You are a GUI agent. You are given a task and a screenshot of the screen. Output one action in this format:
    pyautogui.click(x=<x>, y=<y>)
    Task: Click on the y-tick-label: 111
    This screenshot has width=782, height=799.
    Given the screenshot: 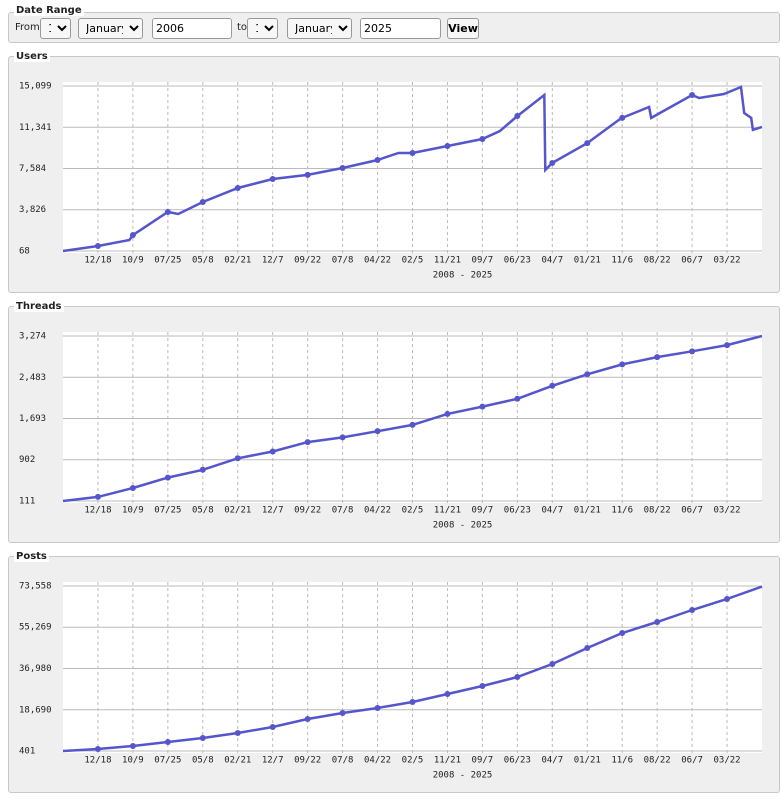 What is the action you would take?
    pyautogui.click(x=27, y=502)
    